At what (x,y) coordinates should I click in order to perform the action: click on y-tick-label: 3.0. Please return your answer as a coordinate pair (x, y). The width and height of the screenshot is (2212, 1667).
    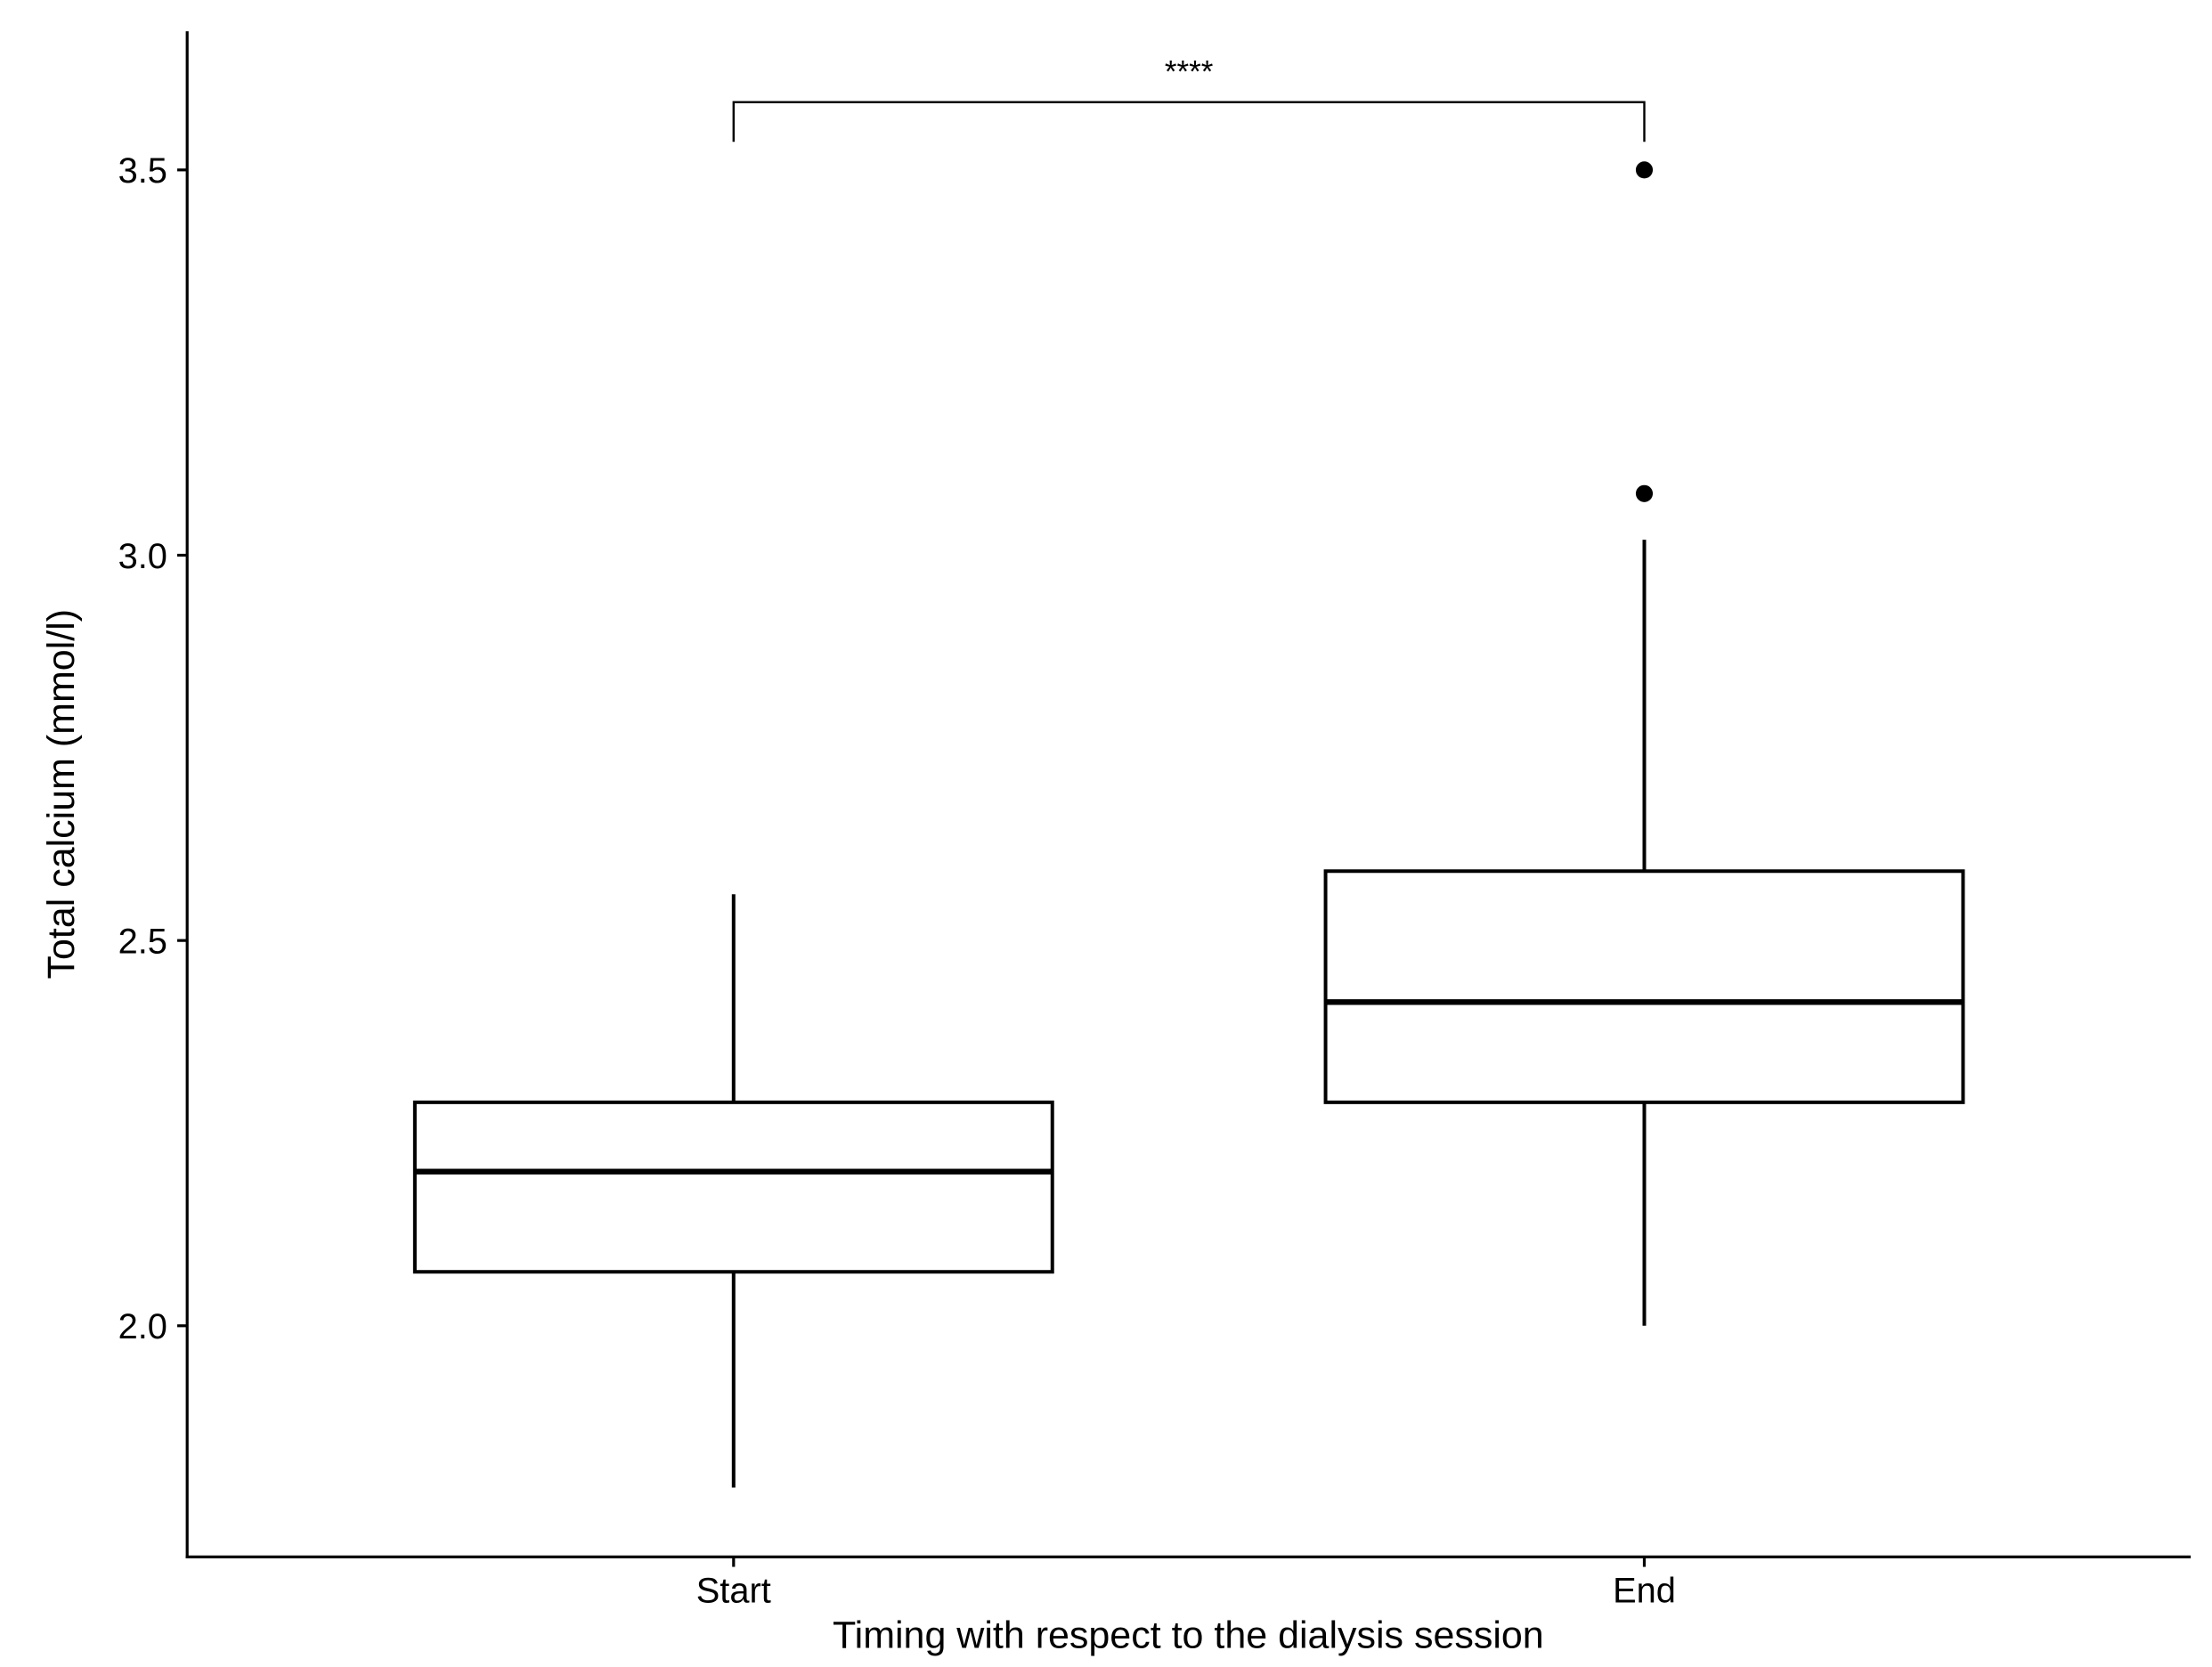
    Looking at the image, I should click on (142, 556).